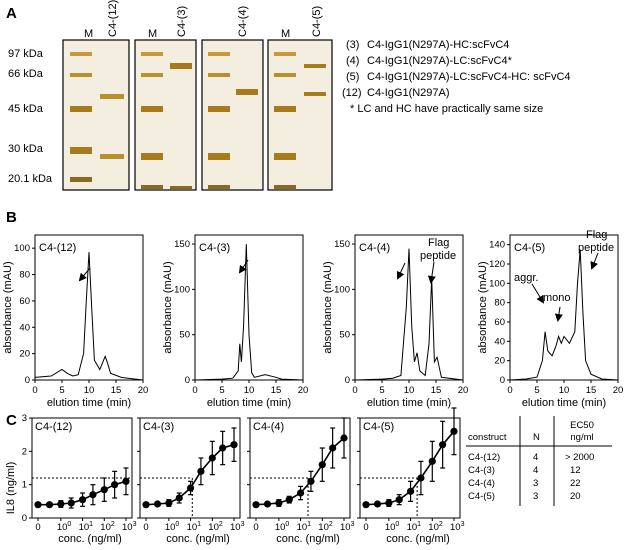 The height and width of the screenshot is (550, 624). Describe the element at coordinates (575, 470) in the screenshot. I see `table-cell-ec50: 12` at that location.